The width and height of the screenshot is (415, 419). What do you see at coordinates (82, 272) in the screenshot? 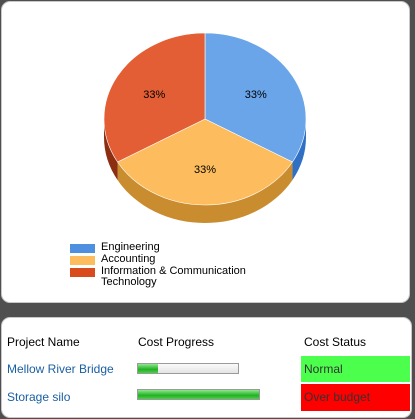
I see `legend-swatch-ict` at bounding box center [82, 272].